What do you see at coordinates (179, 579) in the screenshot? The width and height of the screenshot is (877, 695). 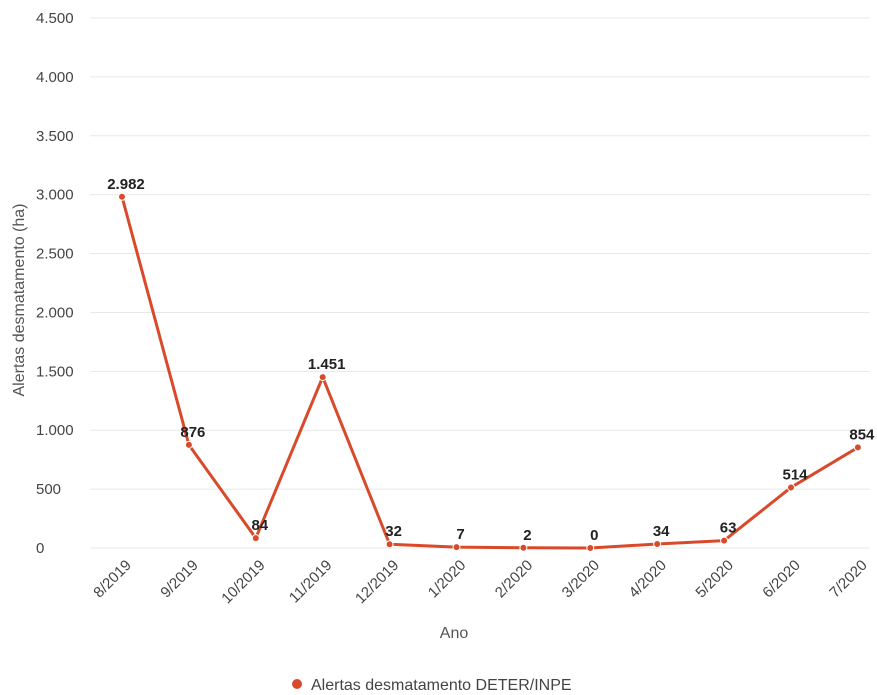 I see `x-tick-label: 9/2019` at bounding box center [179, 579].